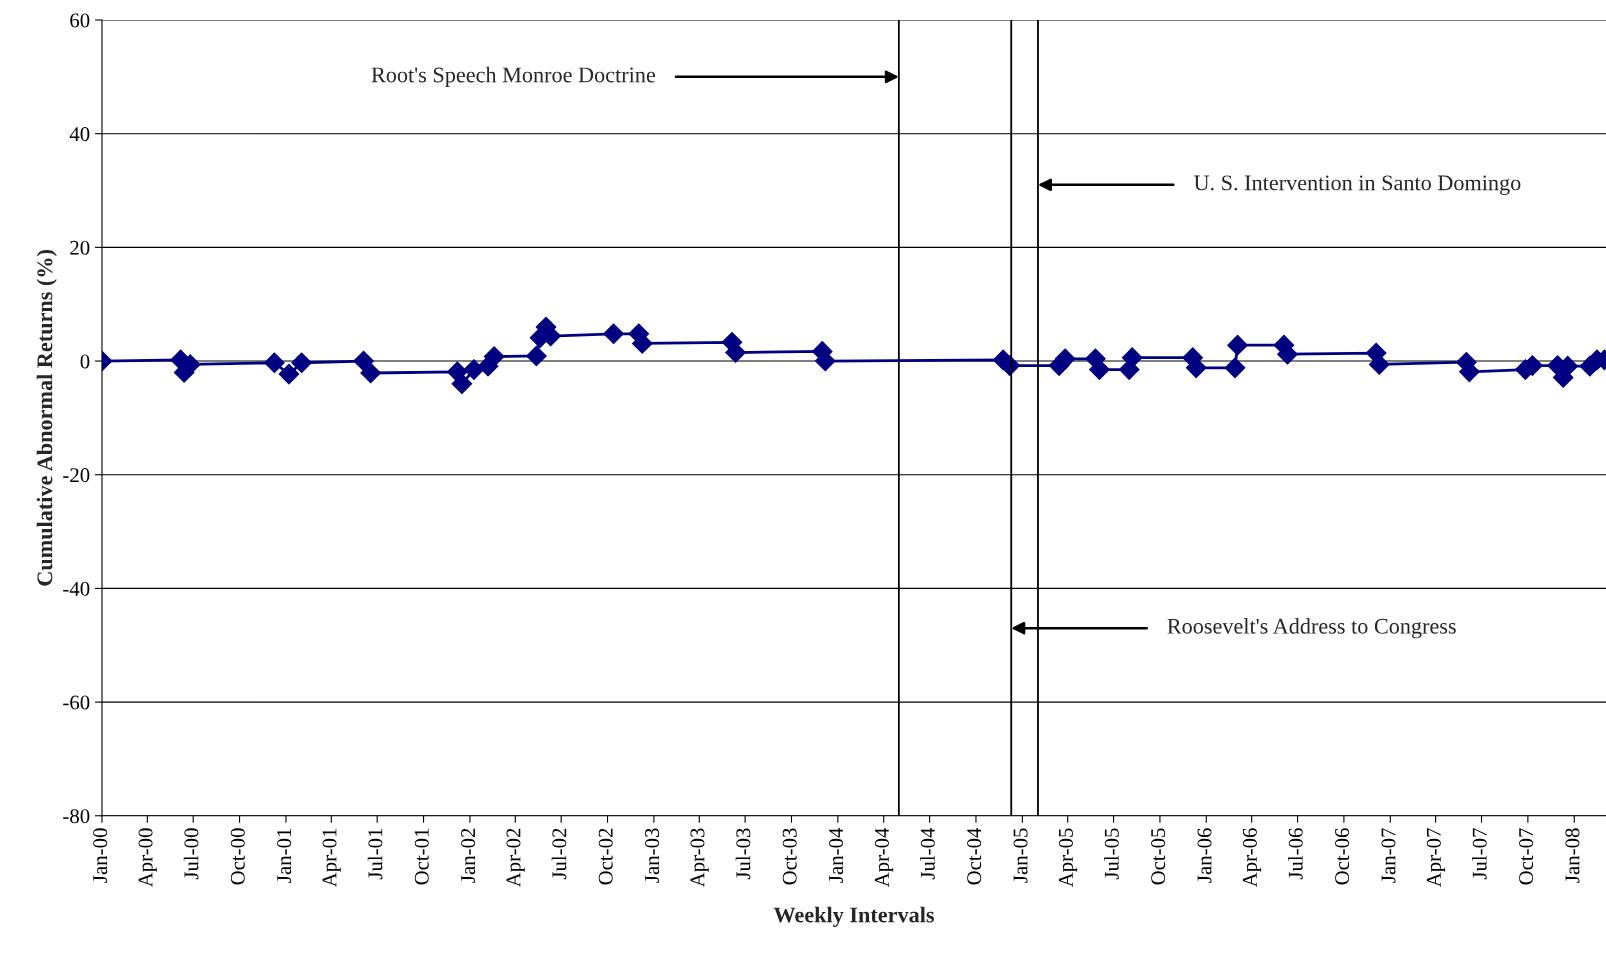 The width and height of the screenshot is (1606, 953). What do you see at coordinates (468, 855) in the screenshot?
I see `x-tick-label: Jan-02` at bounding box center [468, 855].